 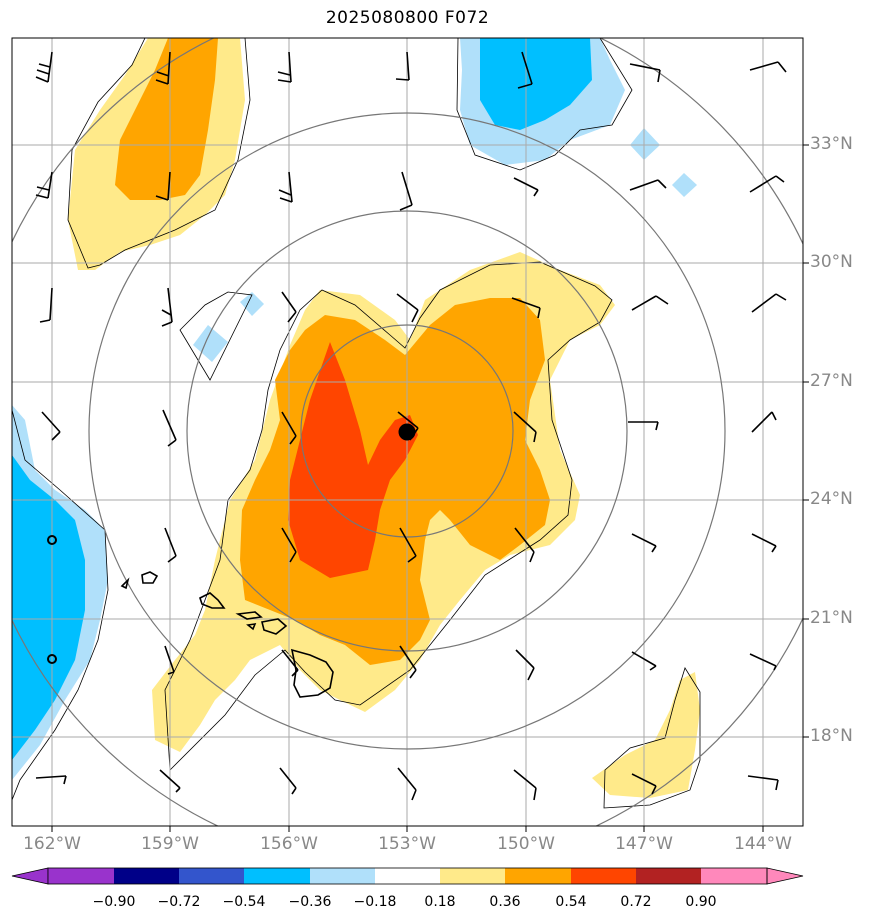 I want to click on lat-label-18n: 18°N, so click(x=831, y=736).